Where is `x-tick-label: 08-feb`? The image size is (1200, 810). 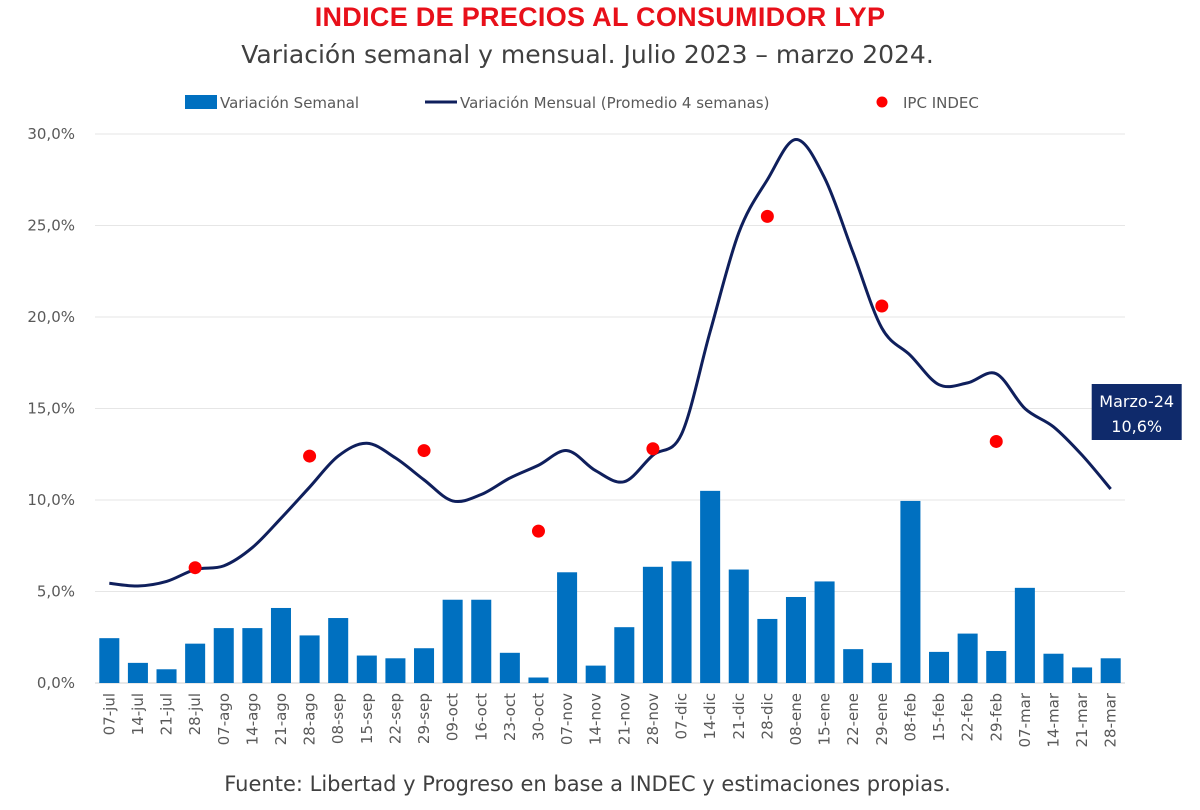 x-tick-label: 08-feb is located at coordinates (910, 717).